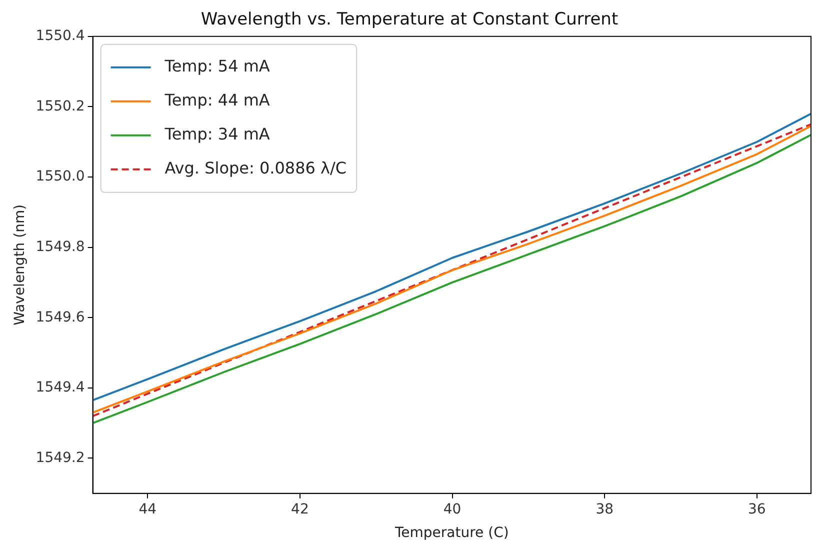  Describe the element at coordinates (255, 168) in the screenshot. I see `legend-label: Avg. Slope: 0.0886 λ/C` at that location.